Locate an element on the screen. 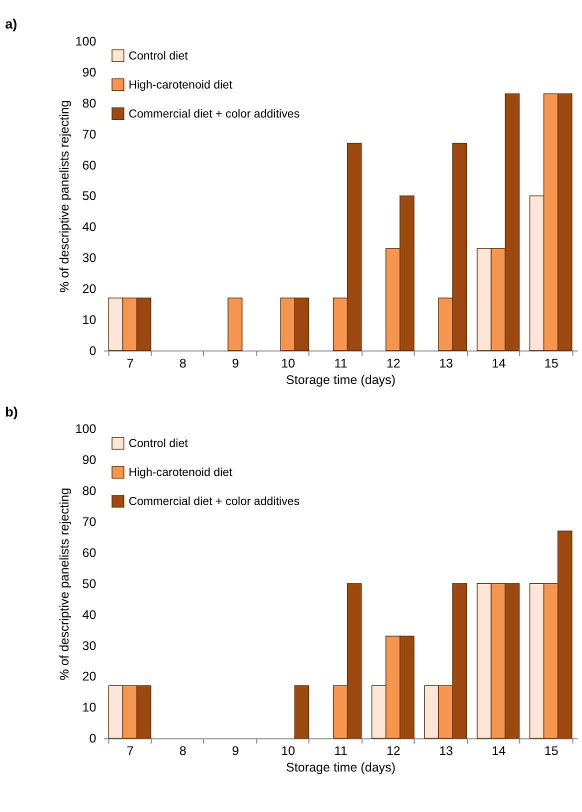 The height and width of the screenshot is (812, 582). chart-title: a) is located at coordinates (11, 24).